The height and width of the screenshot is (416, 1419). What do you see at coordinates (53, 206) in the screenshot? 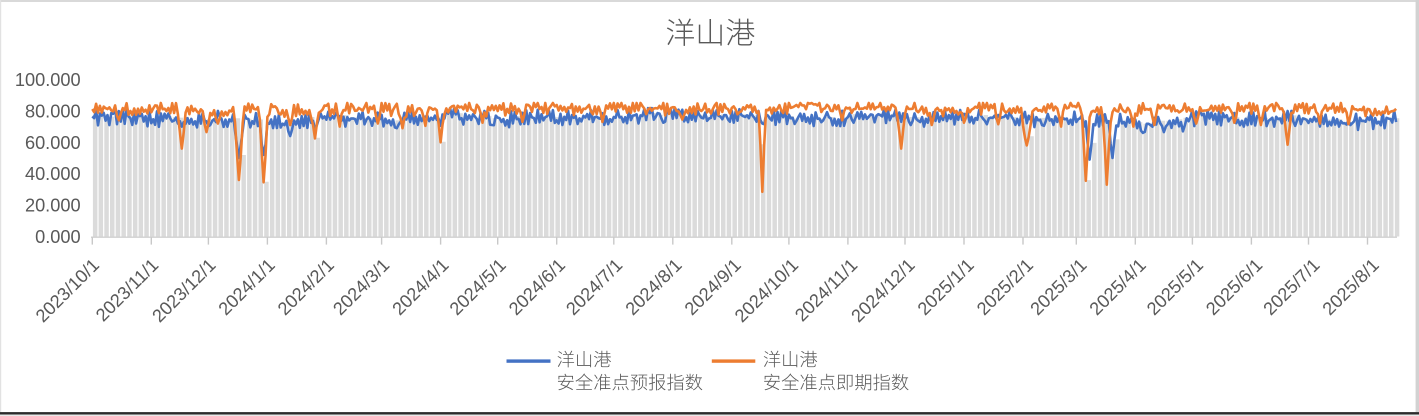
I see `svg-text: 20.000` at bounding box center [53, 206].